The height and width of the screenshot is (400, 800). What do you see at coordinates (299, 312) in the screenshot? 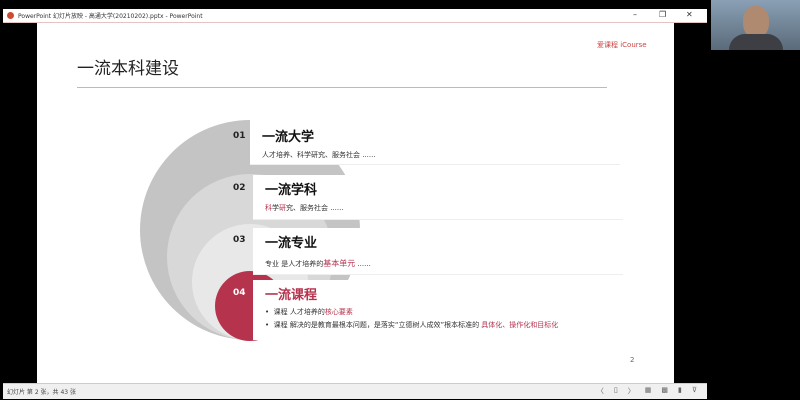
I see `text: 课程 人才培养的` at bounding box center [299, 312].